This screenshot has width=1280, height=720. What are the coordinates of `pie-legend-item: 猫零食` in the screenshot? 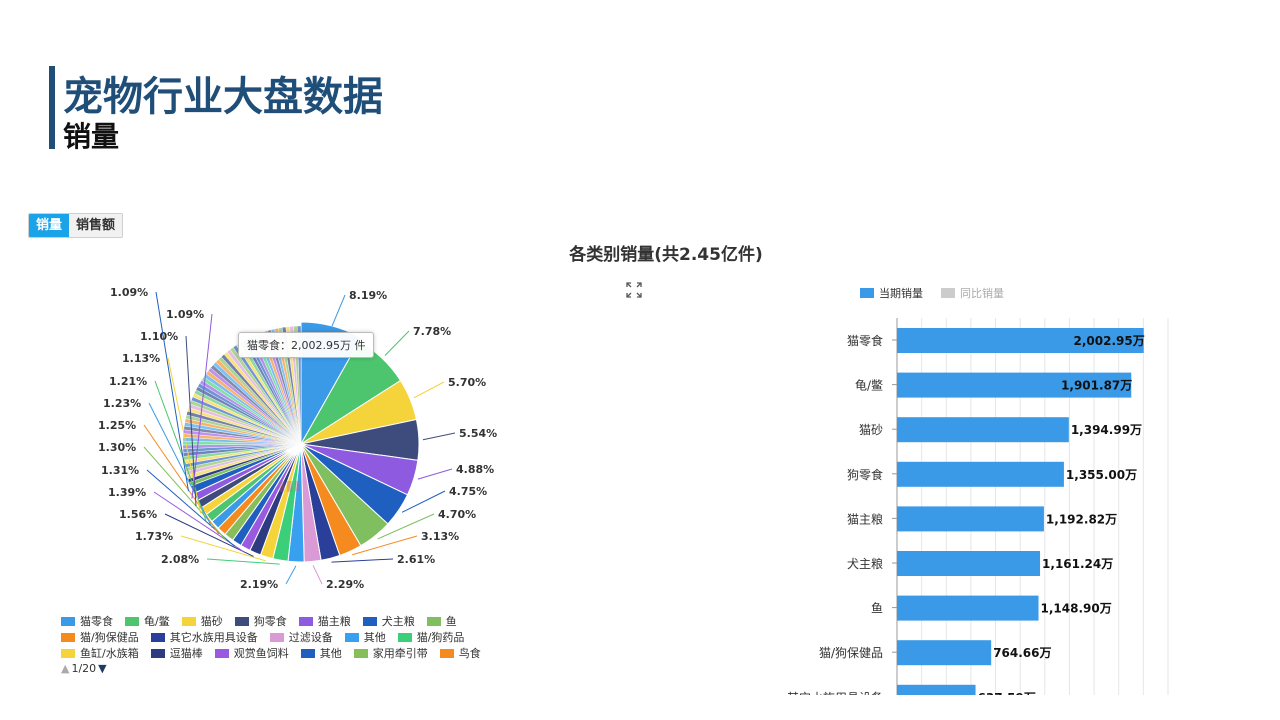 It's located at (87, 621).